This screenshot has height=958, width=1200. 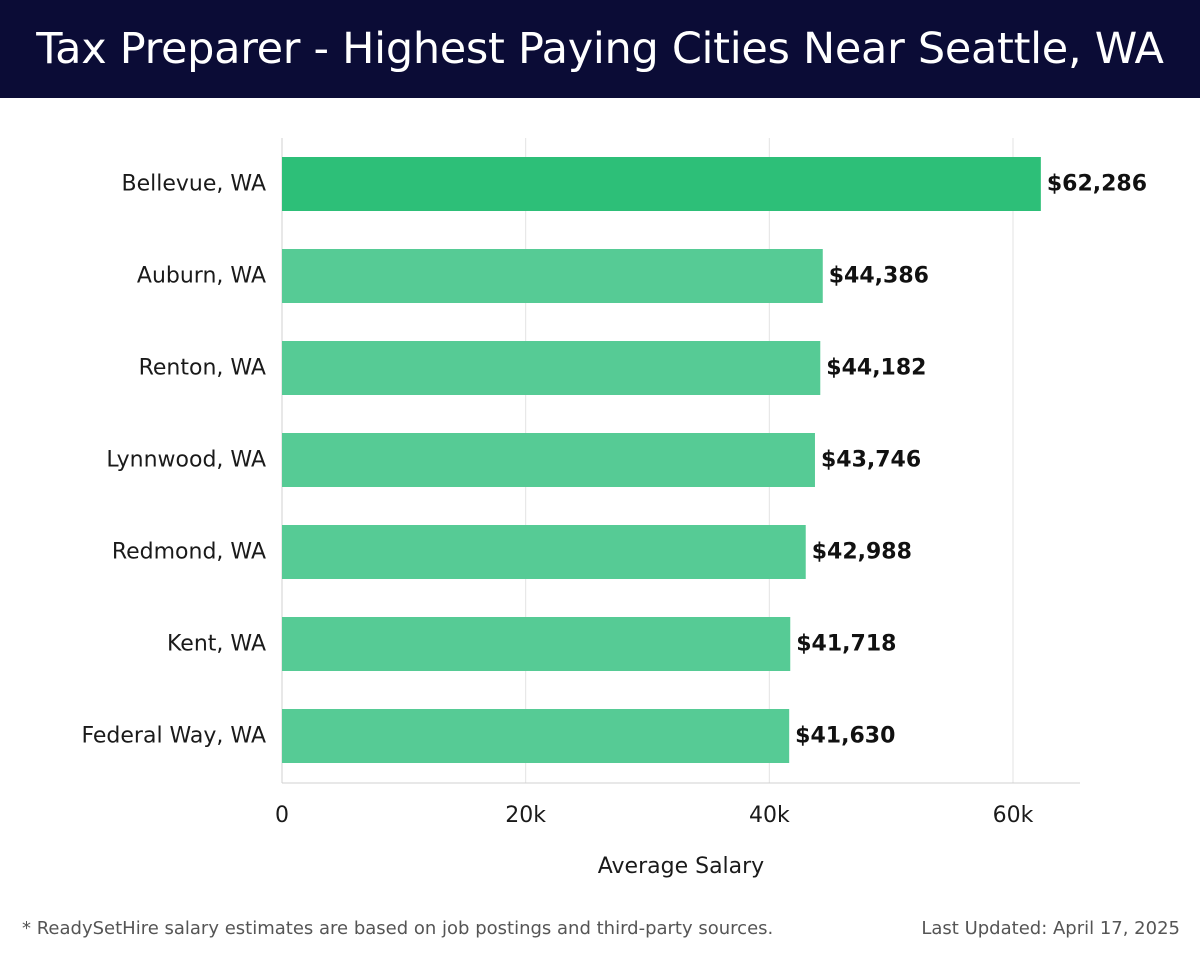 What do you see at coordinates (189, 552) in the screenshot?
I see `category-label: Redmond, WA` at bounding box center [189, 552].